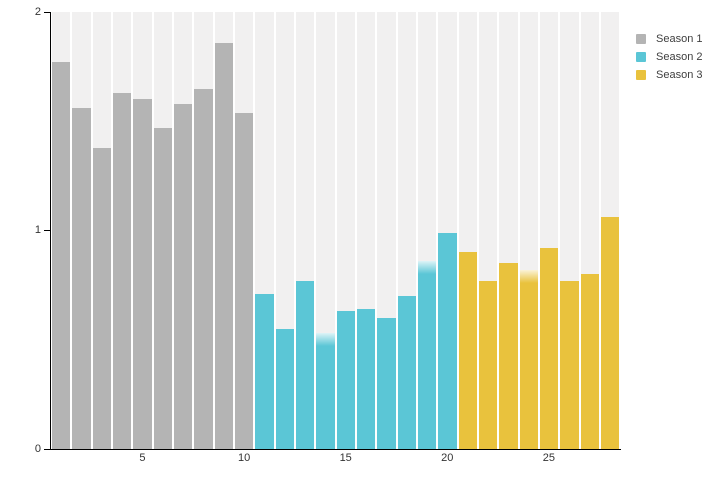  What do you see at coordinates (37, 448) in the screenshot?
I see `y-tick-label: 0` at bounding box center [37, 448].